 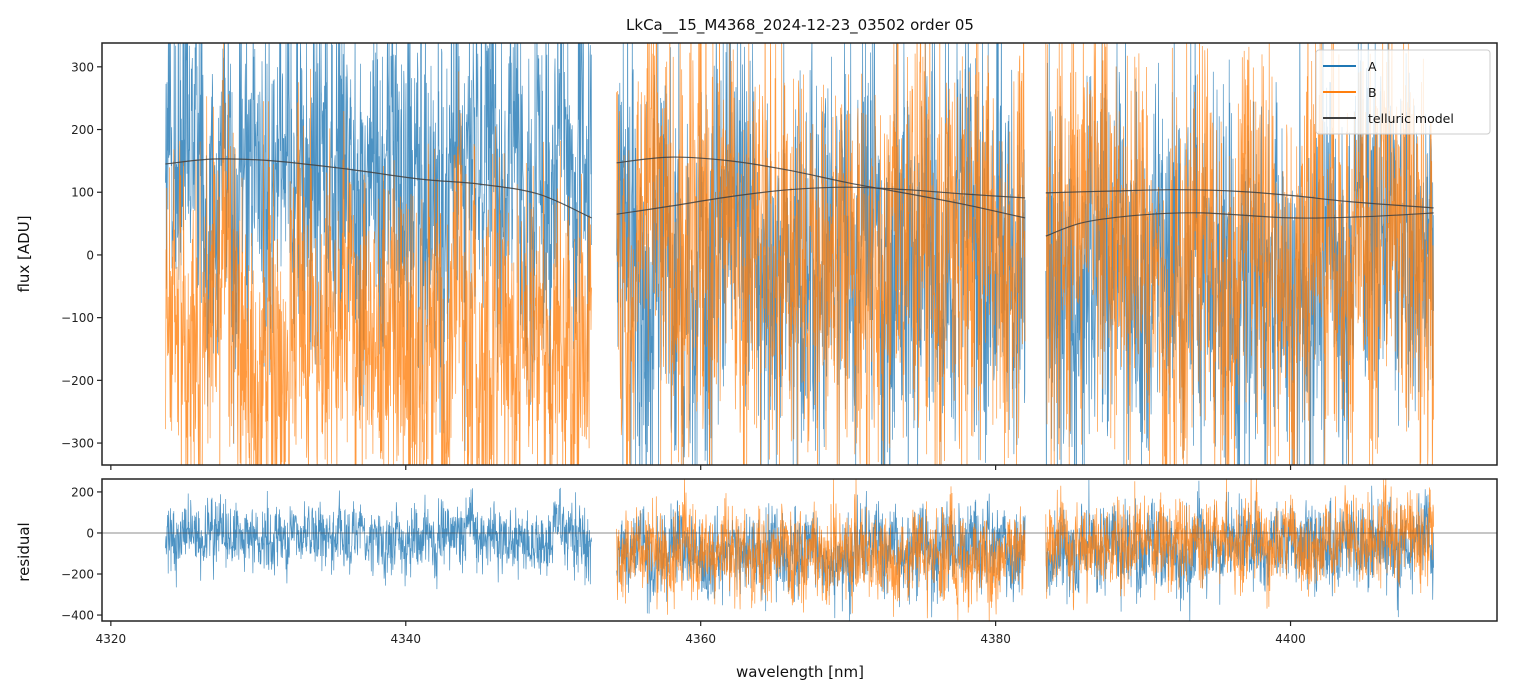 What do you see at coordinates (800, 672) in the screenshot?
I see `x-axis-label: wavelength [nm]` at bounding box center [800, 672].